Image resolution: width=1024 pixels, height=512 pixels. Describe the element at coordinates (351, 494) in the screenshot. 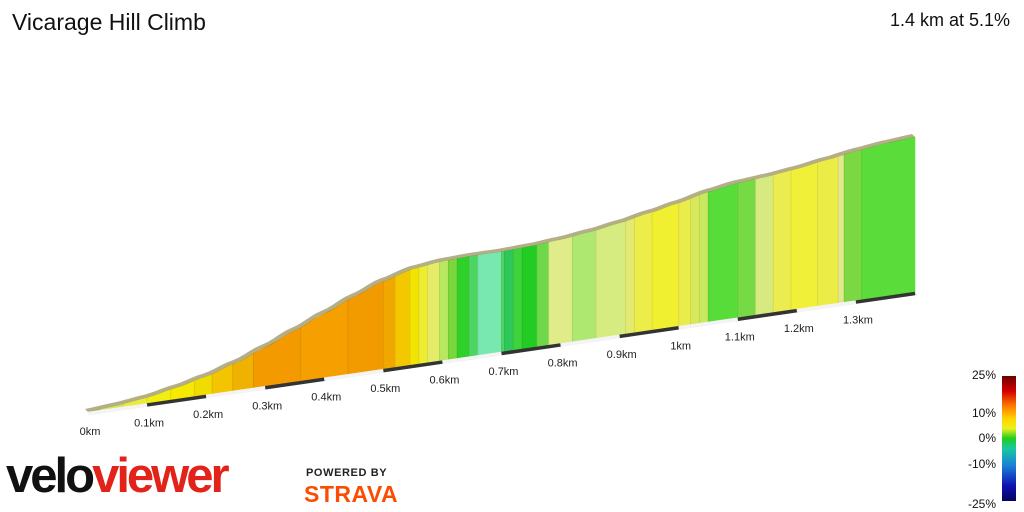

I see `strava-logo: STRAVA` at that location.